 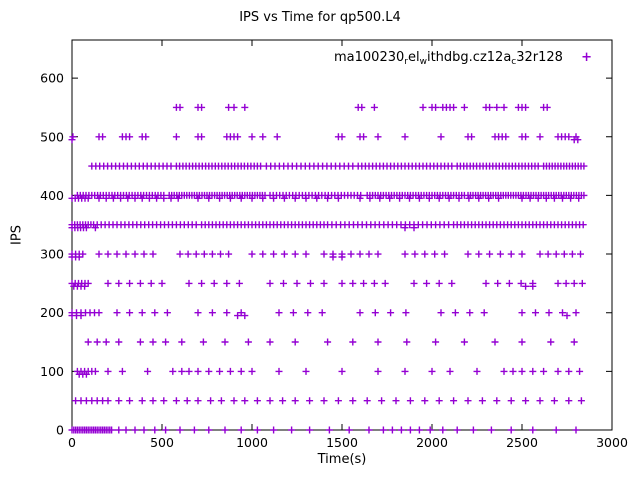 What do you see at coordinates (514, 62) in the screenshot?
I see `legend-label-subscript: c` at bounding box center [514, 62].